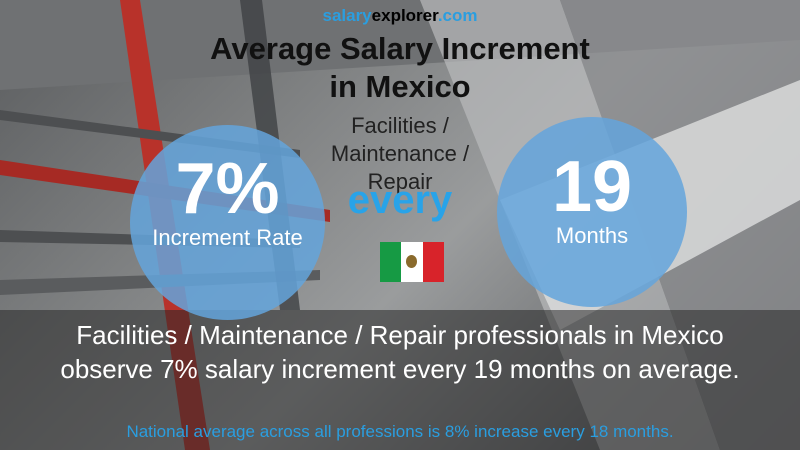 This screenshot has width=800, height=450. What do you see at coordinates (457, 15) in the screenshot?
I see `brand-part-domain: .com` at bounding box center [457, 15].